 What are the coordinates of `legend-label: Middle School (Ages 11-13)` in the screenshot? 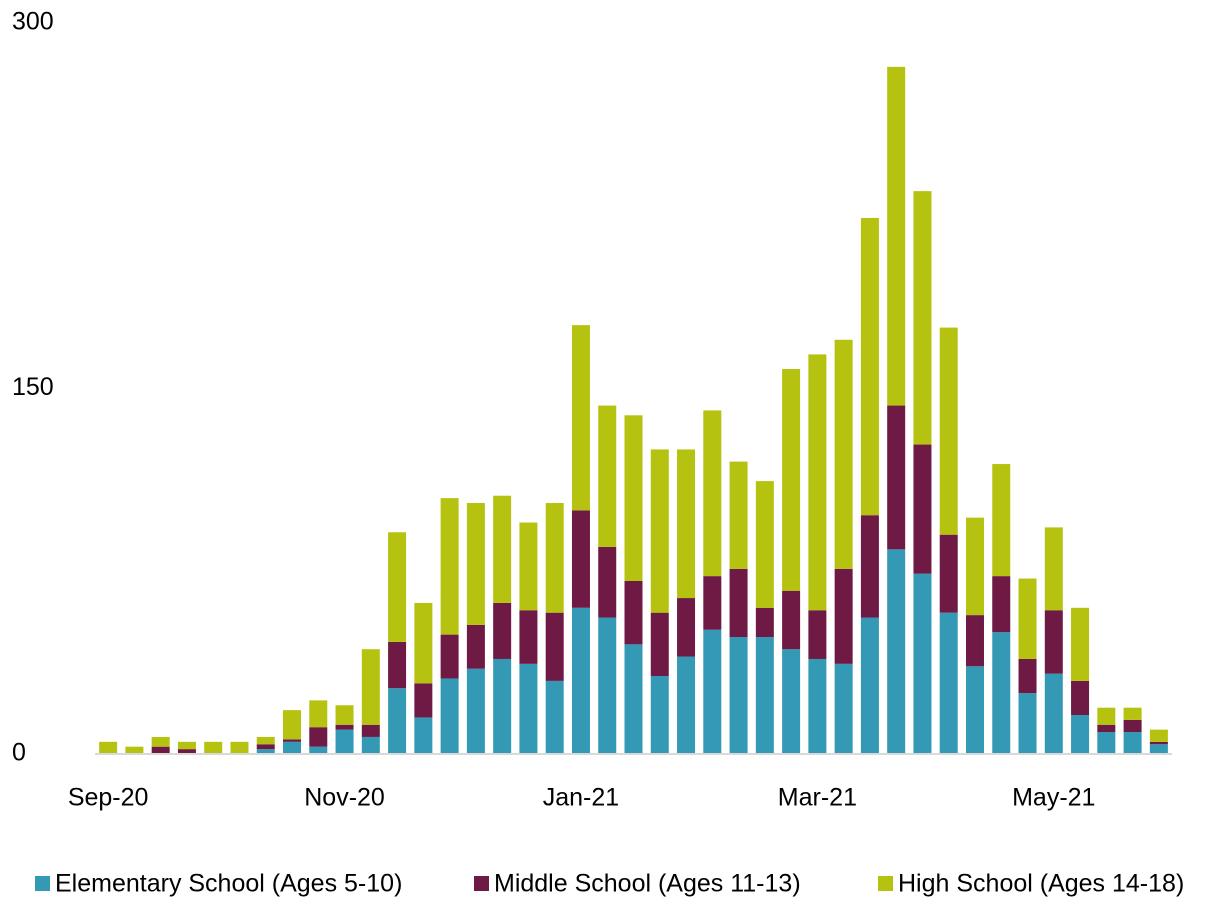 It's located at (647, 884).